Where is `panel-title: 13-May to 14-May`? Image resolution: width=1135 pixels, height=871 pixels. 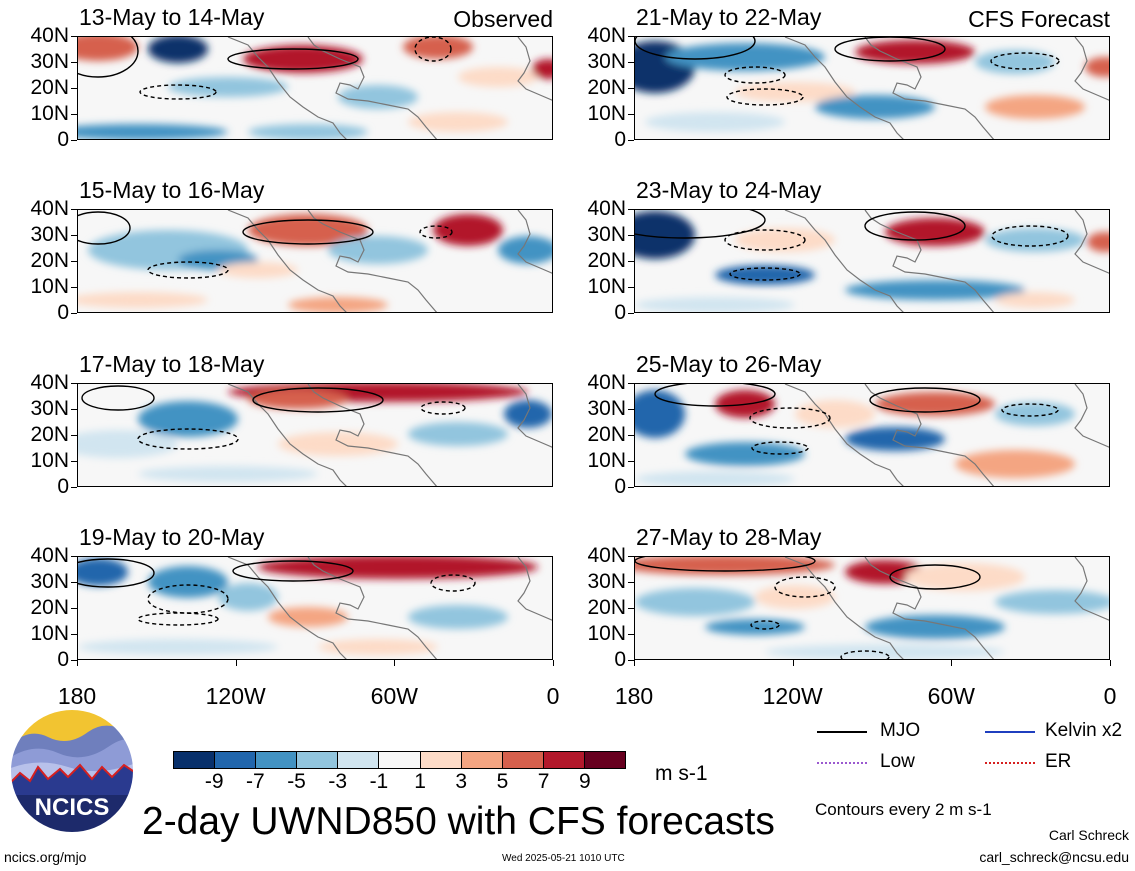 panel-title: 13-May to 14-May is located at coordinates (172, 17).